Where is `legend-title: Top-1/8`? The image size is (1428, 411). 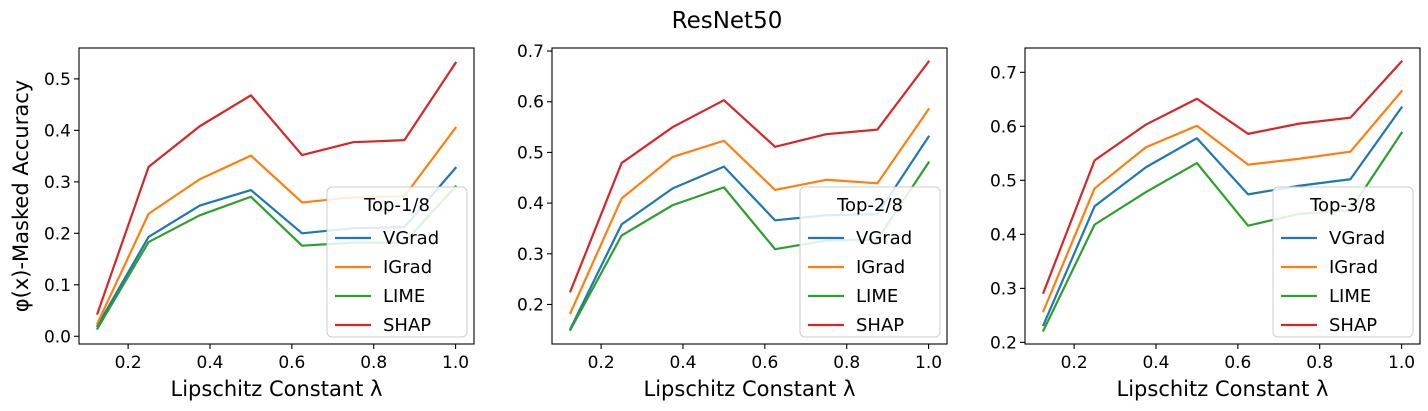
legend-title: Top-1/8 is located at coordinates (396, 205).